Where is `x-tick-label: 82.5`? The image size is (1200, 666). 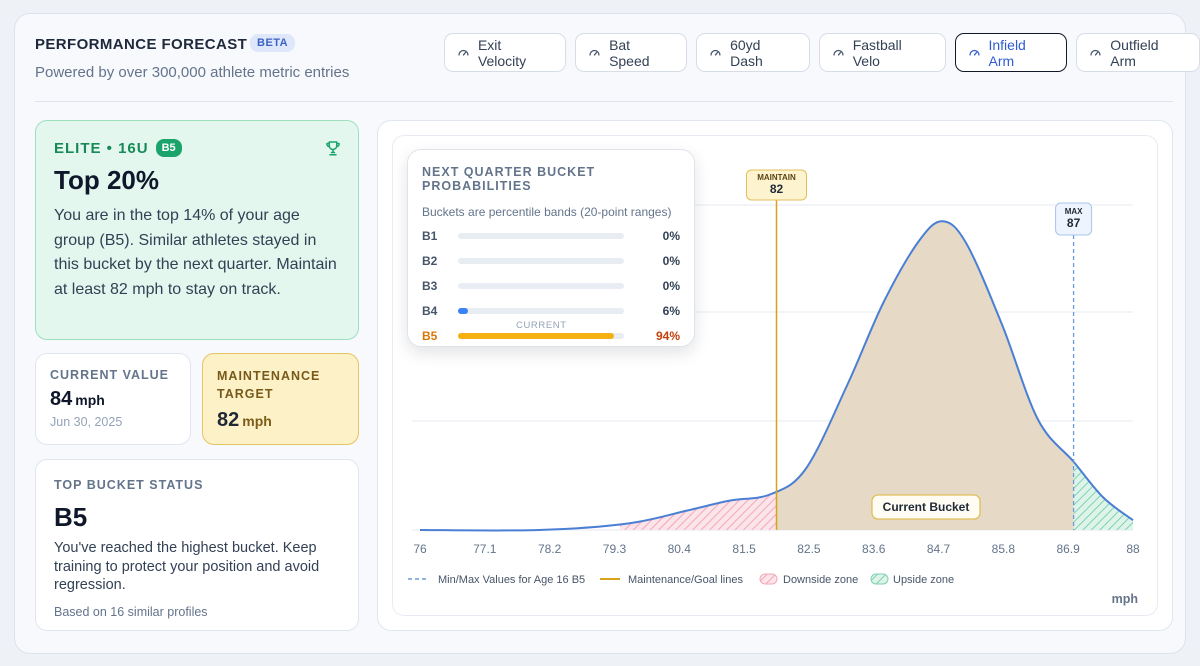
x-tick-label: 82.5 is located at coordinates (809, 549).